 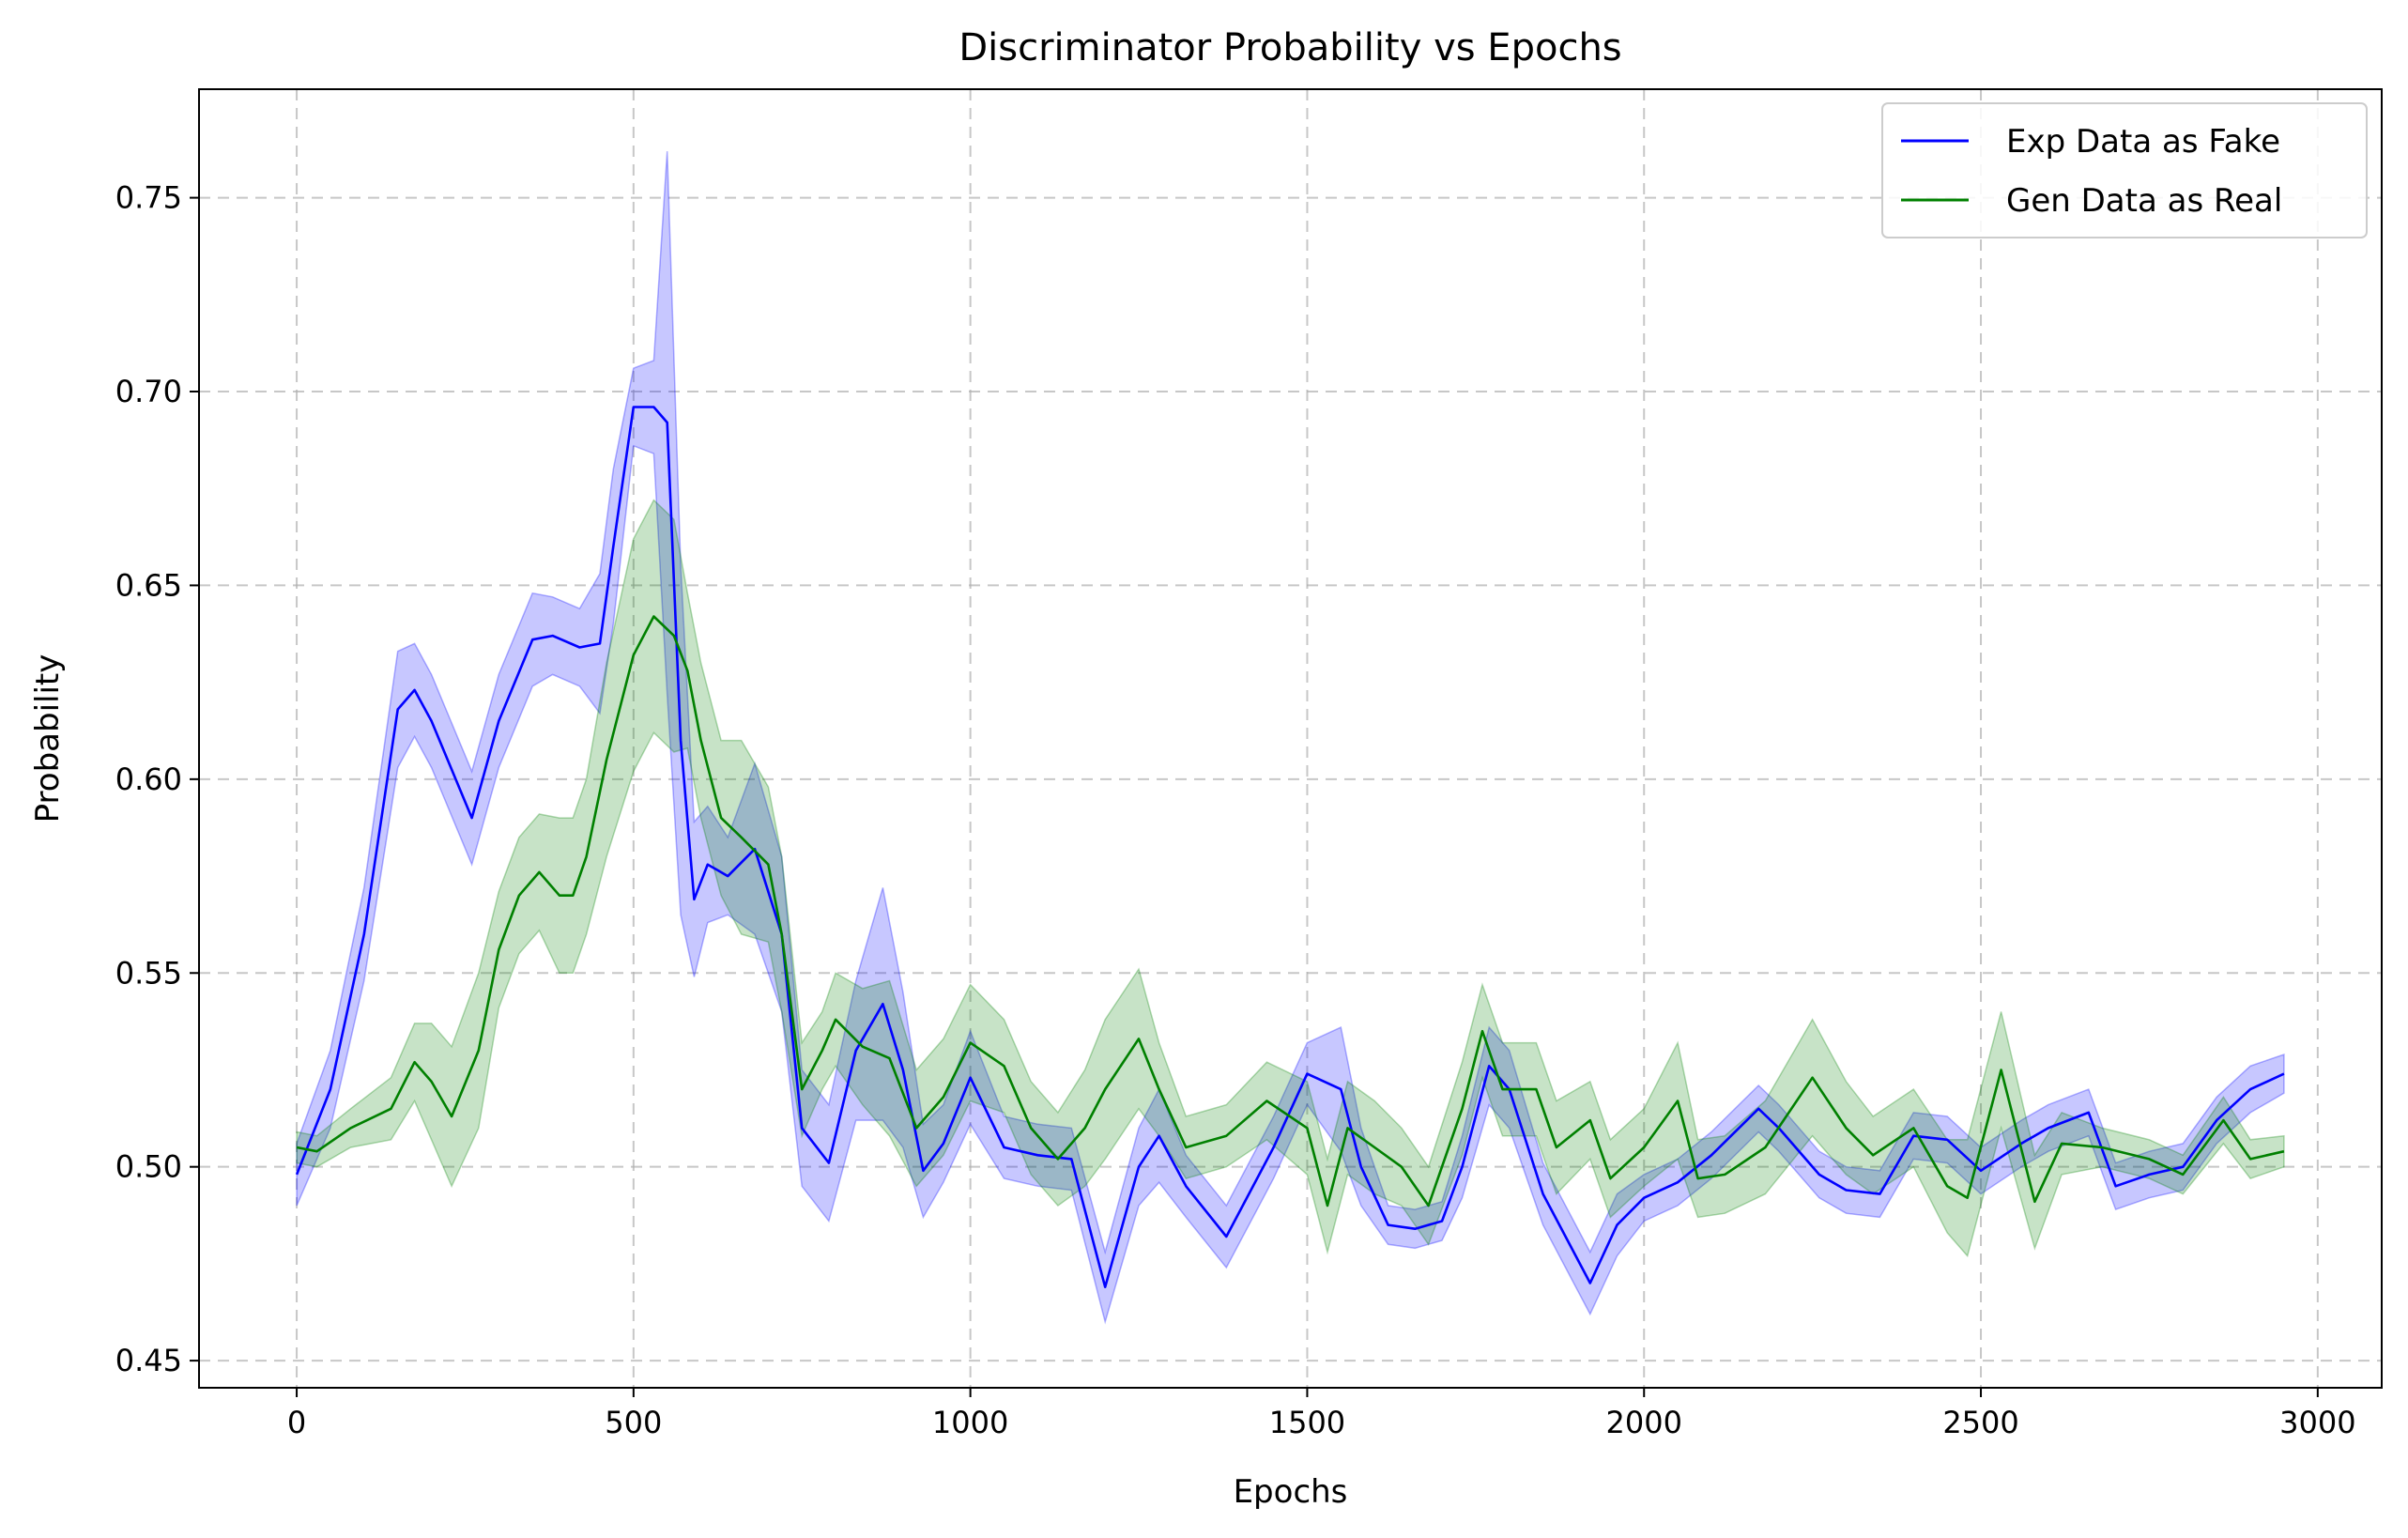 I want to click on y-tick-label: 0.65, so click(x=148, y=585).